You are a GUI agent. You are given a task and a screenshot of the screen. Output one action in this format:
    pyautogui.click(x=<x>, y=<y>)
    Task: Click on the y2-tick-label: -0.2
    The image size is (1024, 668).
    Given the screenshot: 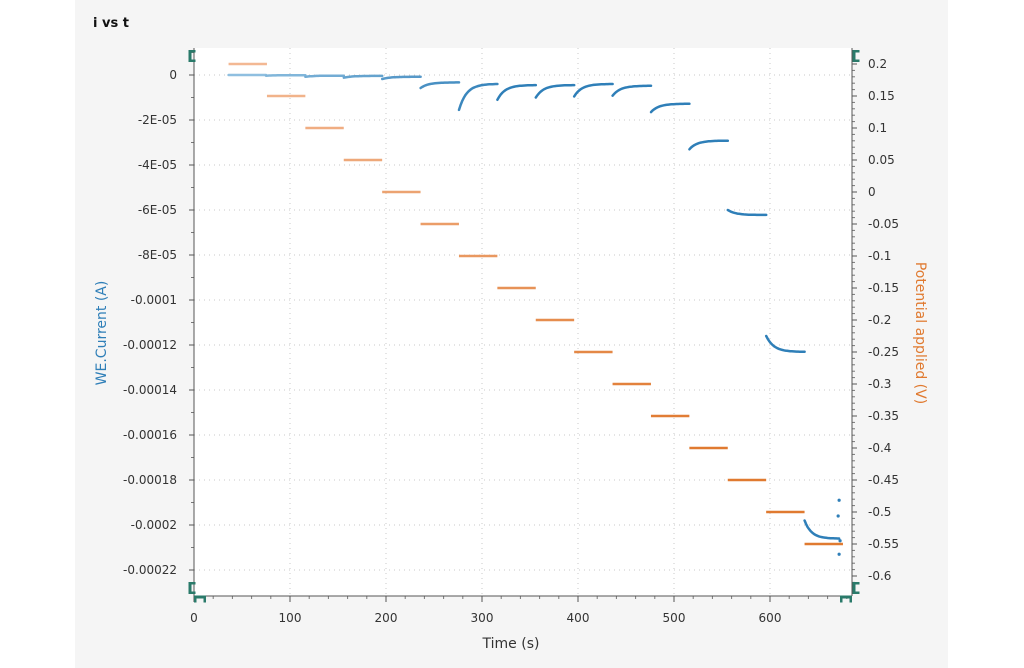 What is the action you would take?
    pyautogui.click(x=879, y=320)
    